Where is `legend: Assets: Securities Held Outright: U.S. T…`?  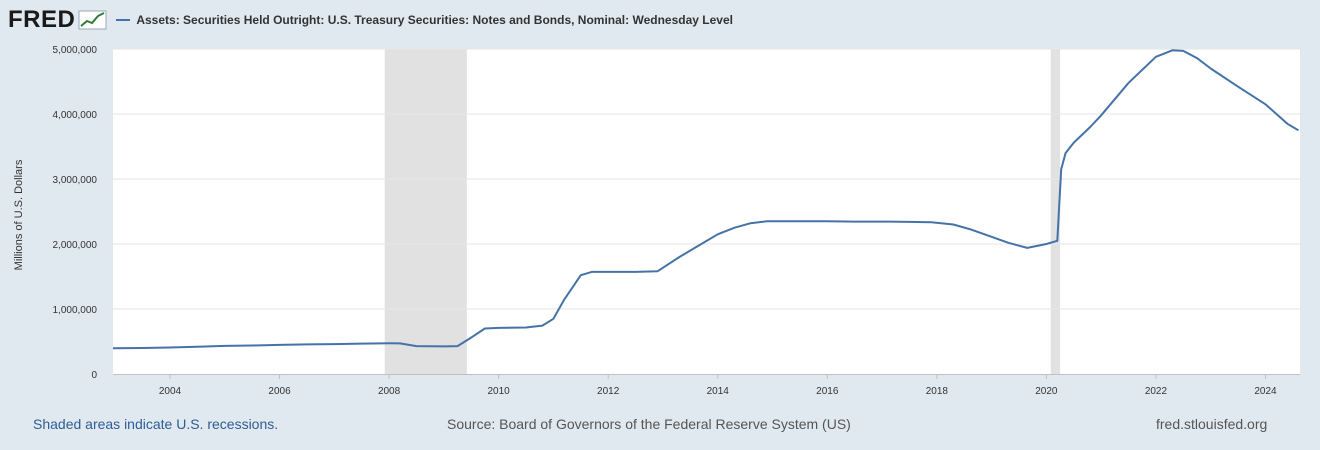 legend: Assets: Securities Held Outright: U.S. T… is located at coordinates (424, 20).